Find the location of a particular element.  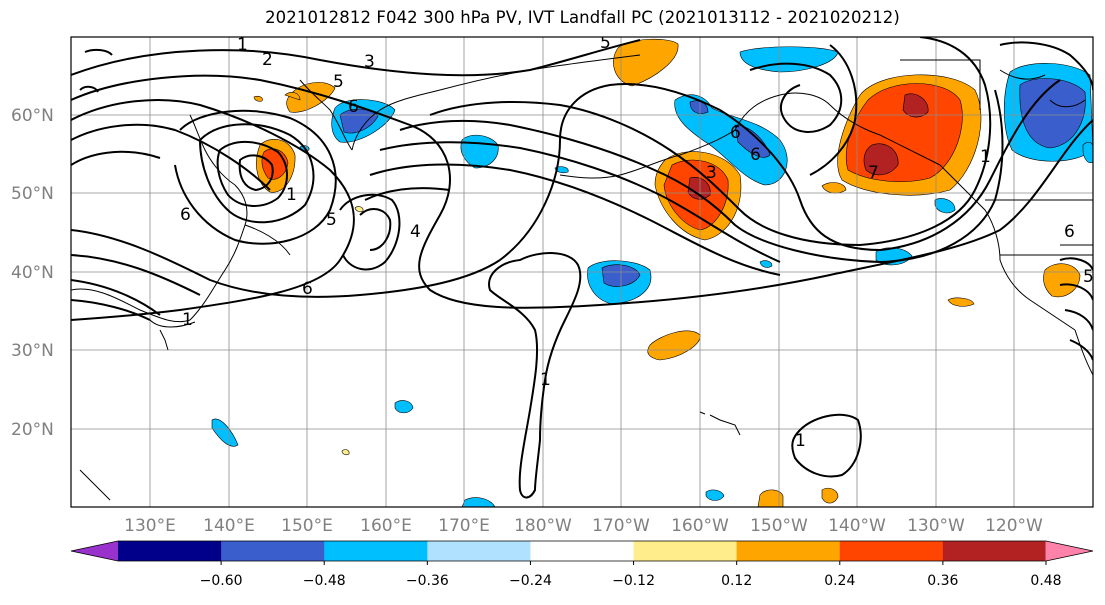

colorbar-tick-label: 0.48 is located at coordinates (1045, 581).